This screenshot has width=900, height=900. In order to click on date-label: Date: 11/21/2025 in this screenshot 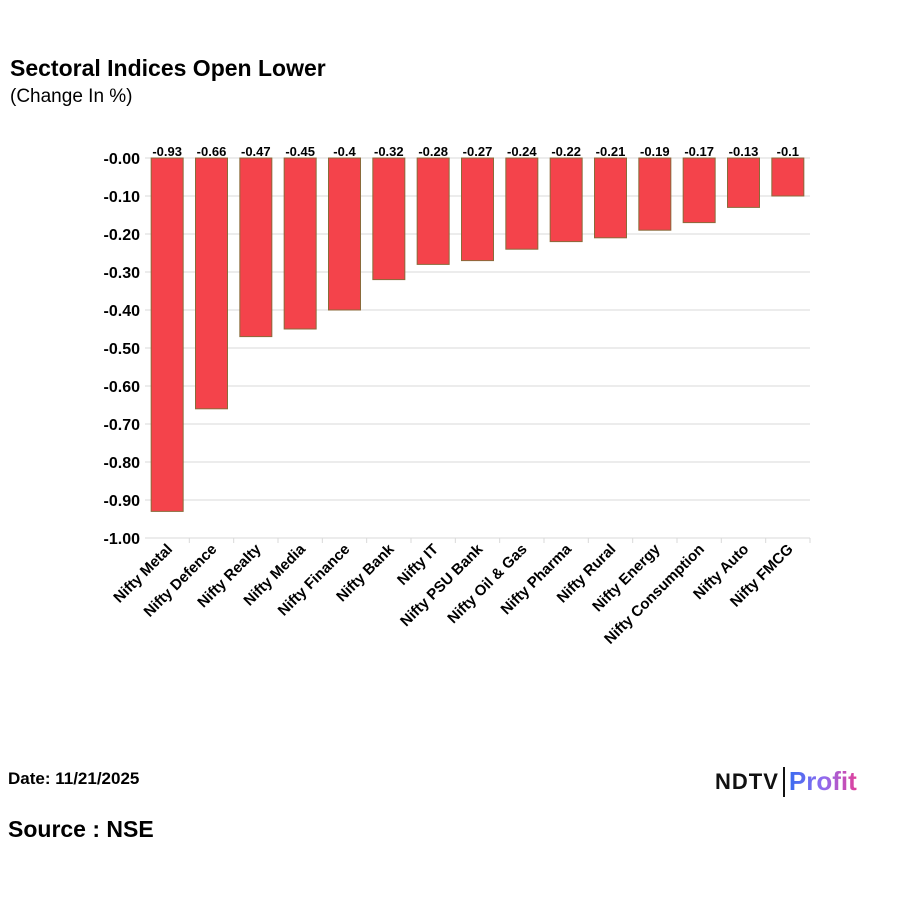, I will do `click(74, 778)`.